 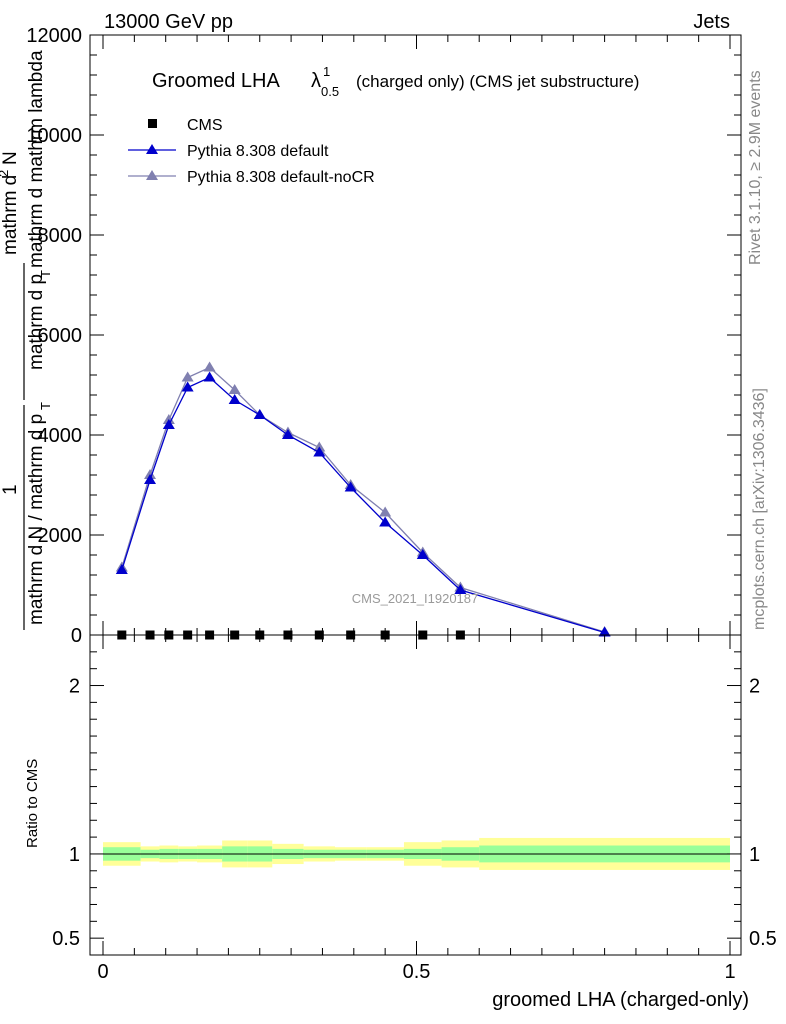 I want to click on title-main: Groomed LHA, so click(x=216, y=81).